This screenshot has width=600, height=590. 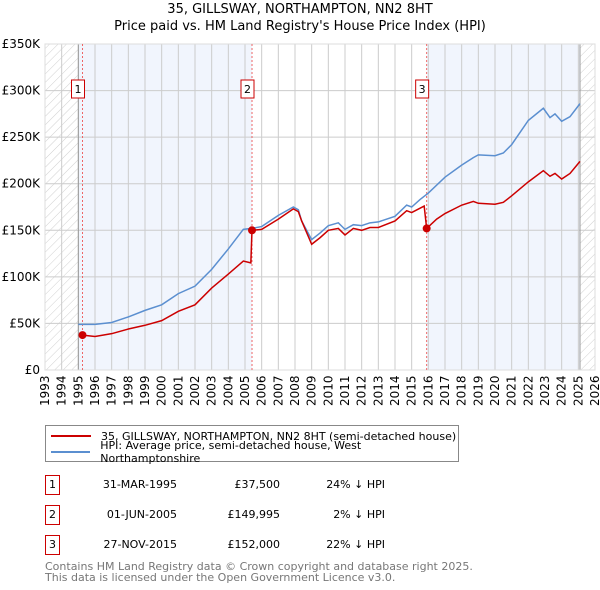 I want to click on x-tick-label: 2026, so click(x=594, y=390).